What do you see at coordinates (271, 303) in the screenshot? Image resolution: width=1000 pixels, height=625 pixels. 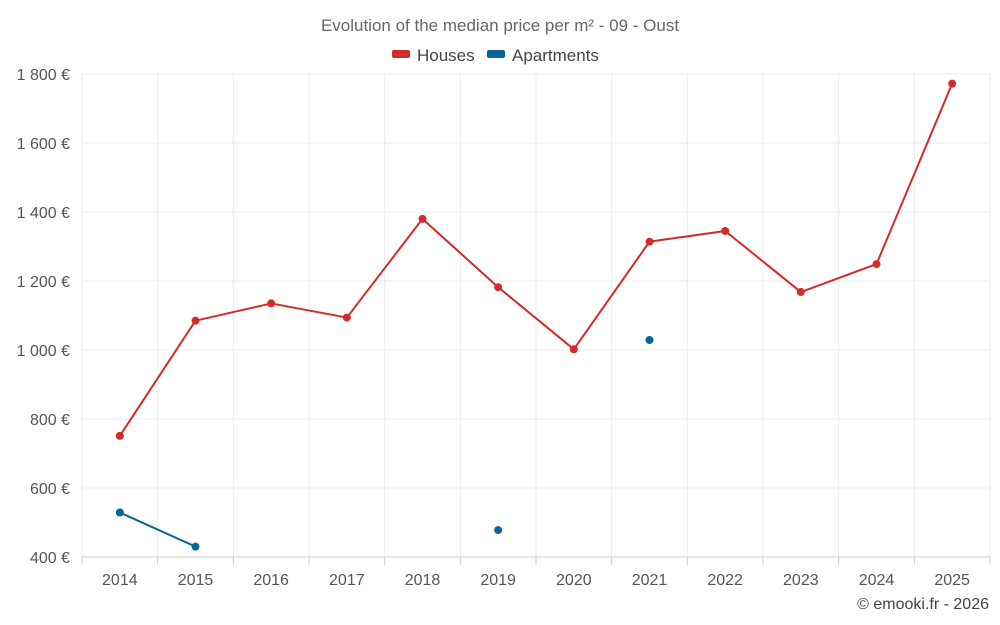 I see `data-point-houses-2016` at bounding box center [271, 303].